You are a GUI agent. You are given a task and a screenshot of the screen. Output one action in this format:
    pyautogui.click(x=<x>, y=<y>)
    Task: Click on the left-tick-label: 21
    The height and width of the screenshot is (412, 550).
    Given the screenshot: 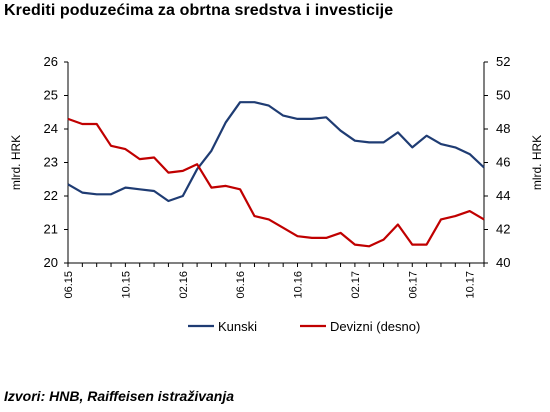 What is the action you would take?
    pyautogui.click(x=51, y=229)
    